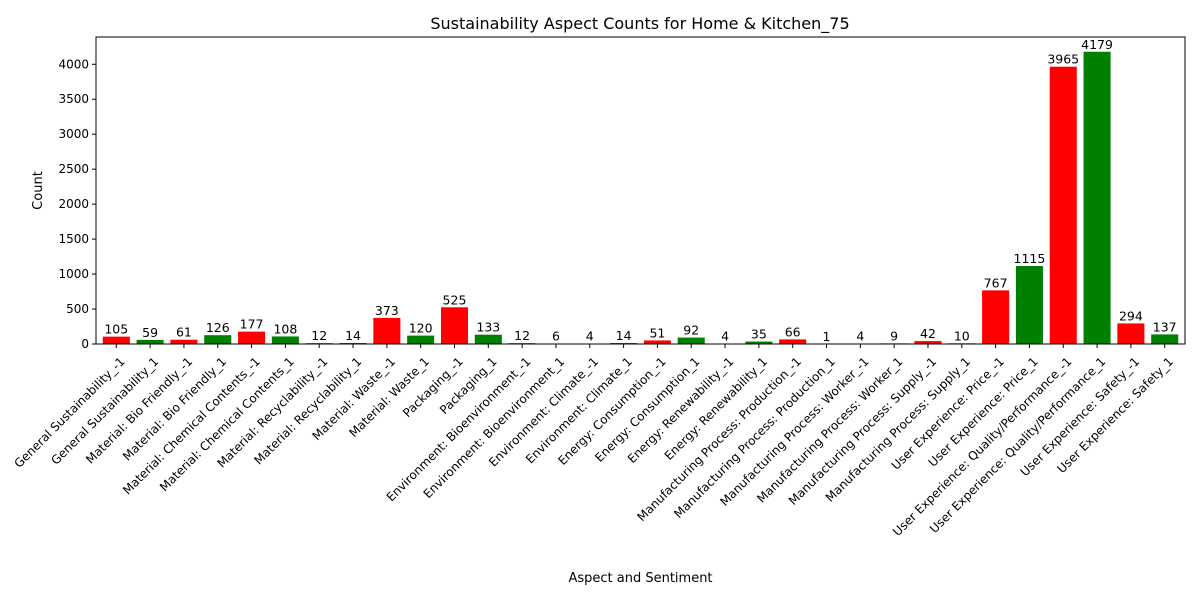 This screenshot has width=1200, height=600. What do you see at coordinates (827, 336) in the screenshot?
I see `bar-value-label: 1` at bounding box center [827, 336].